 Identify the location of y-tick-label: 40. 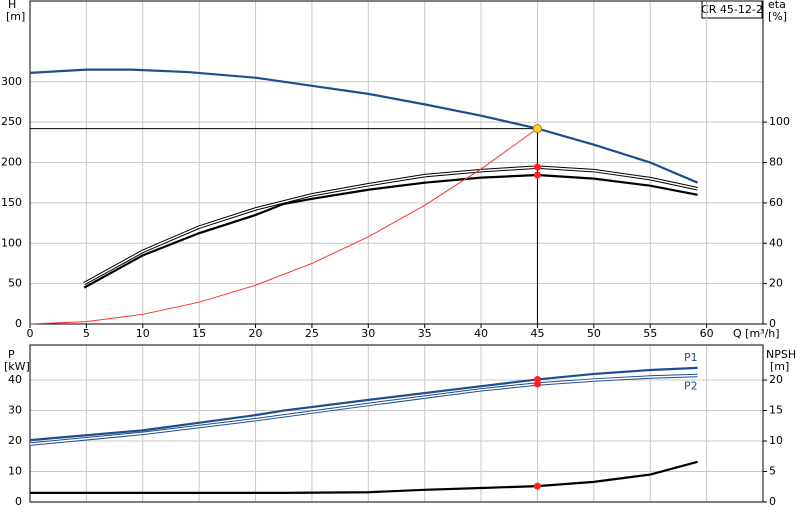
(15, 379).